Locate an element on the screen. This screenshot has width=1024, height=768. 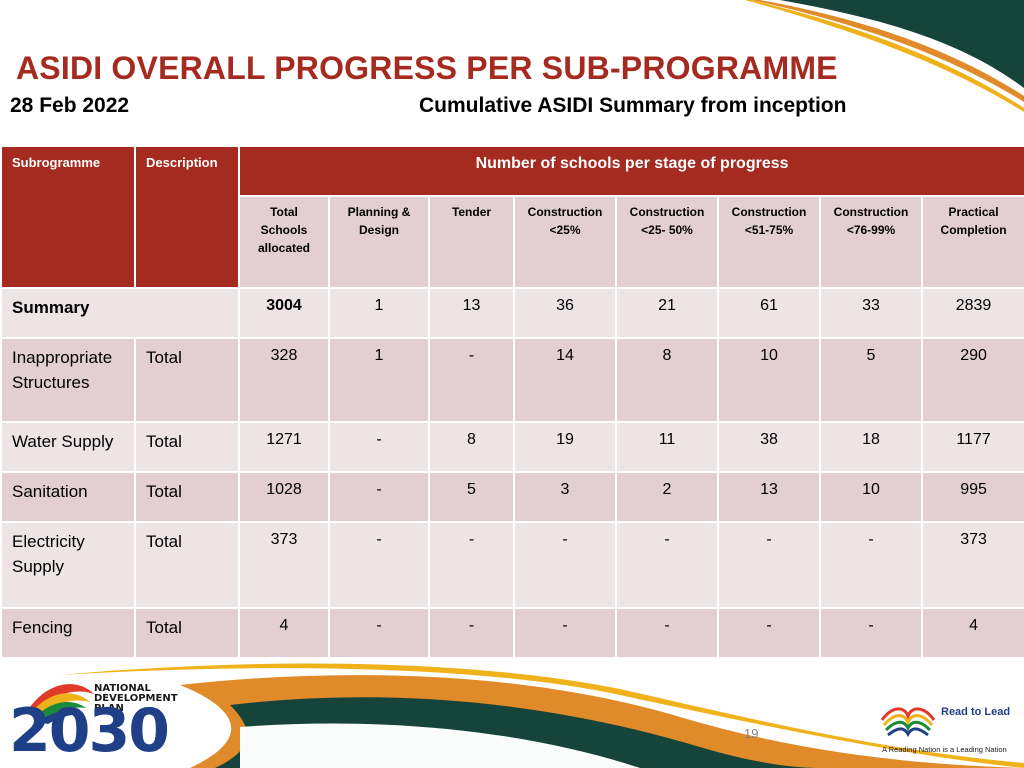
description-column-header: Description is located at coordinates (187, 217).